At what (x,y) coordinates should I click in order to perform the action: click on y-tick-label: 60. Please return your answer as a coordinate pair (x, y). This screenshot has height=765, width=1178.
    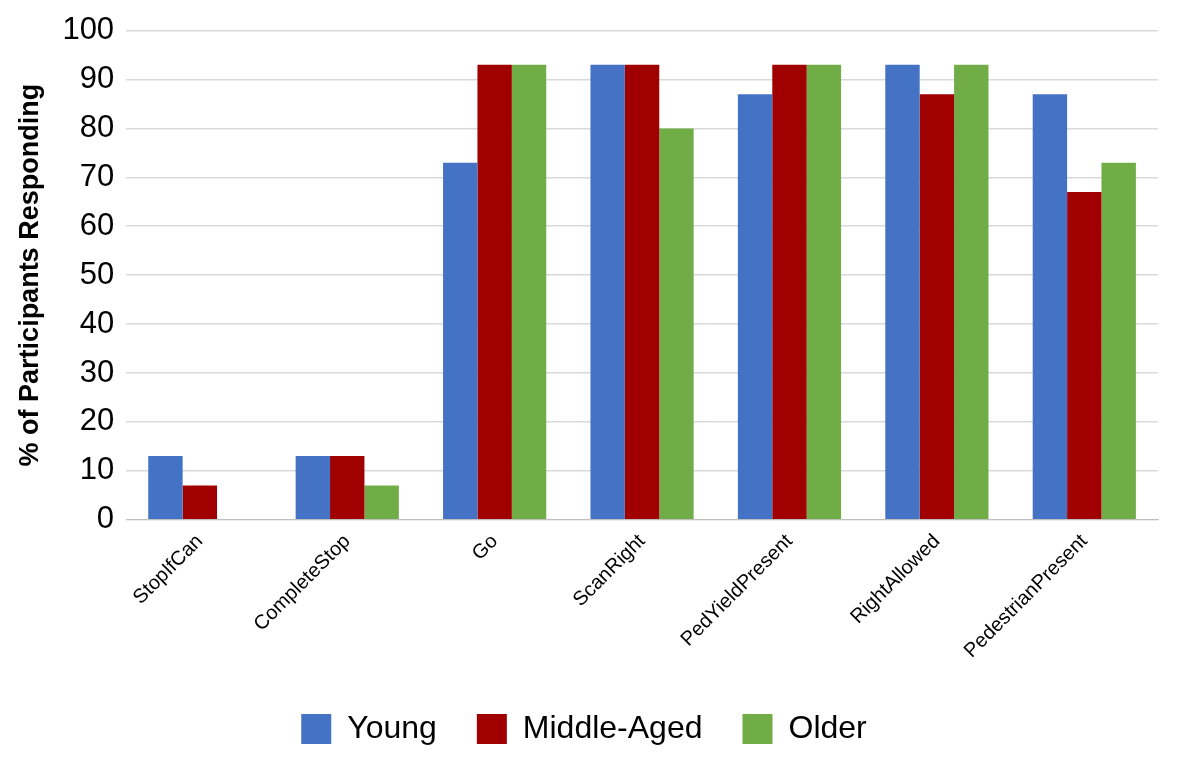
    Looking at the image, I should click on (97, 224).